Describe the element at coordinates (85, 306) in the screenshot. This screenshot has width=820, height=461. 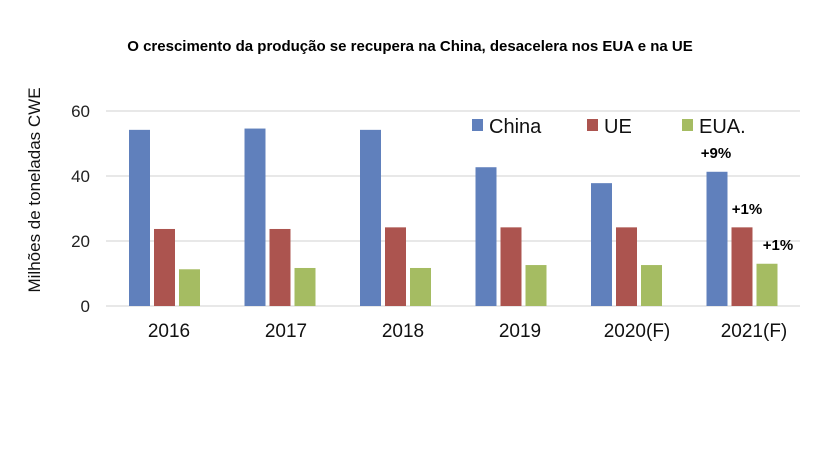
I see `y-tick-label: 0` at that location.